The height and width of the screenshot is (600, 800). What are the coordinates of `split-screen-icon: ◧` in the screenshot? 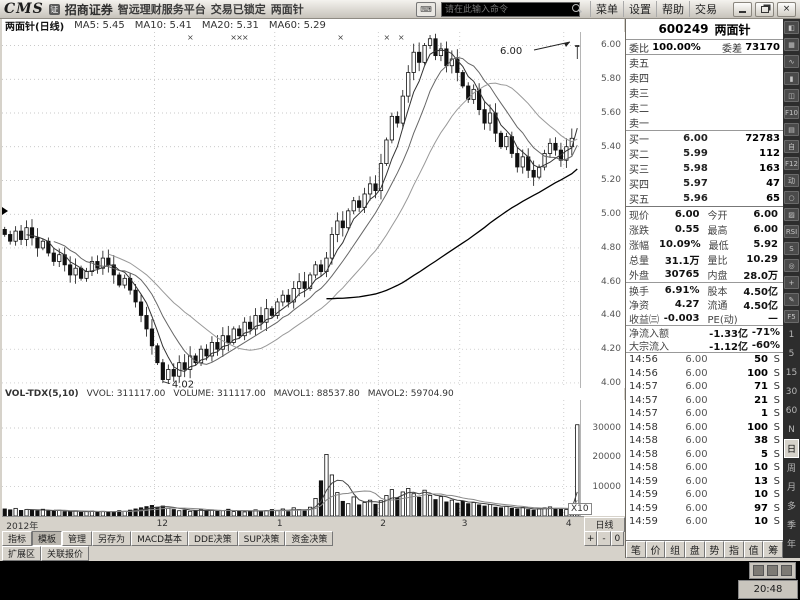 It's located at (791, 27).